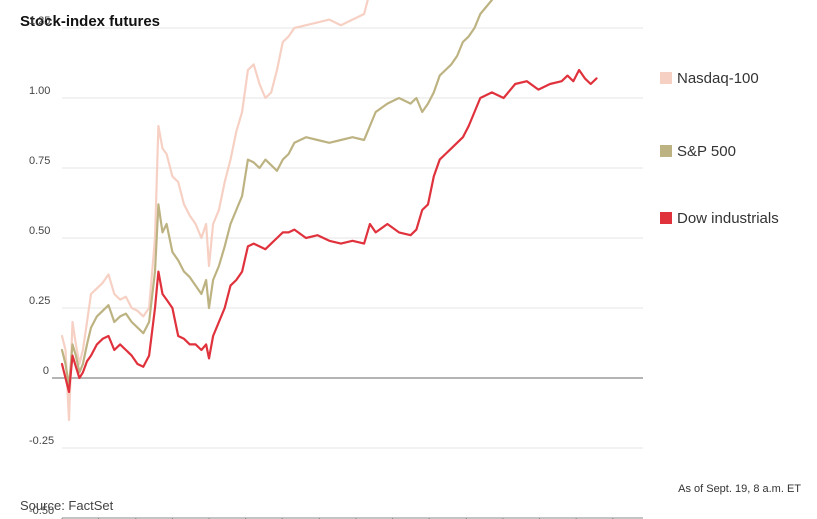 The width and height of the screenshot is (817, 519). I want to click on y-tick-label: -0.25, so click(41, 441).